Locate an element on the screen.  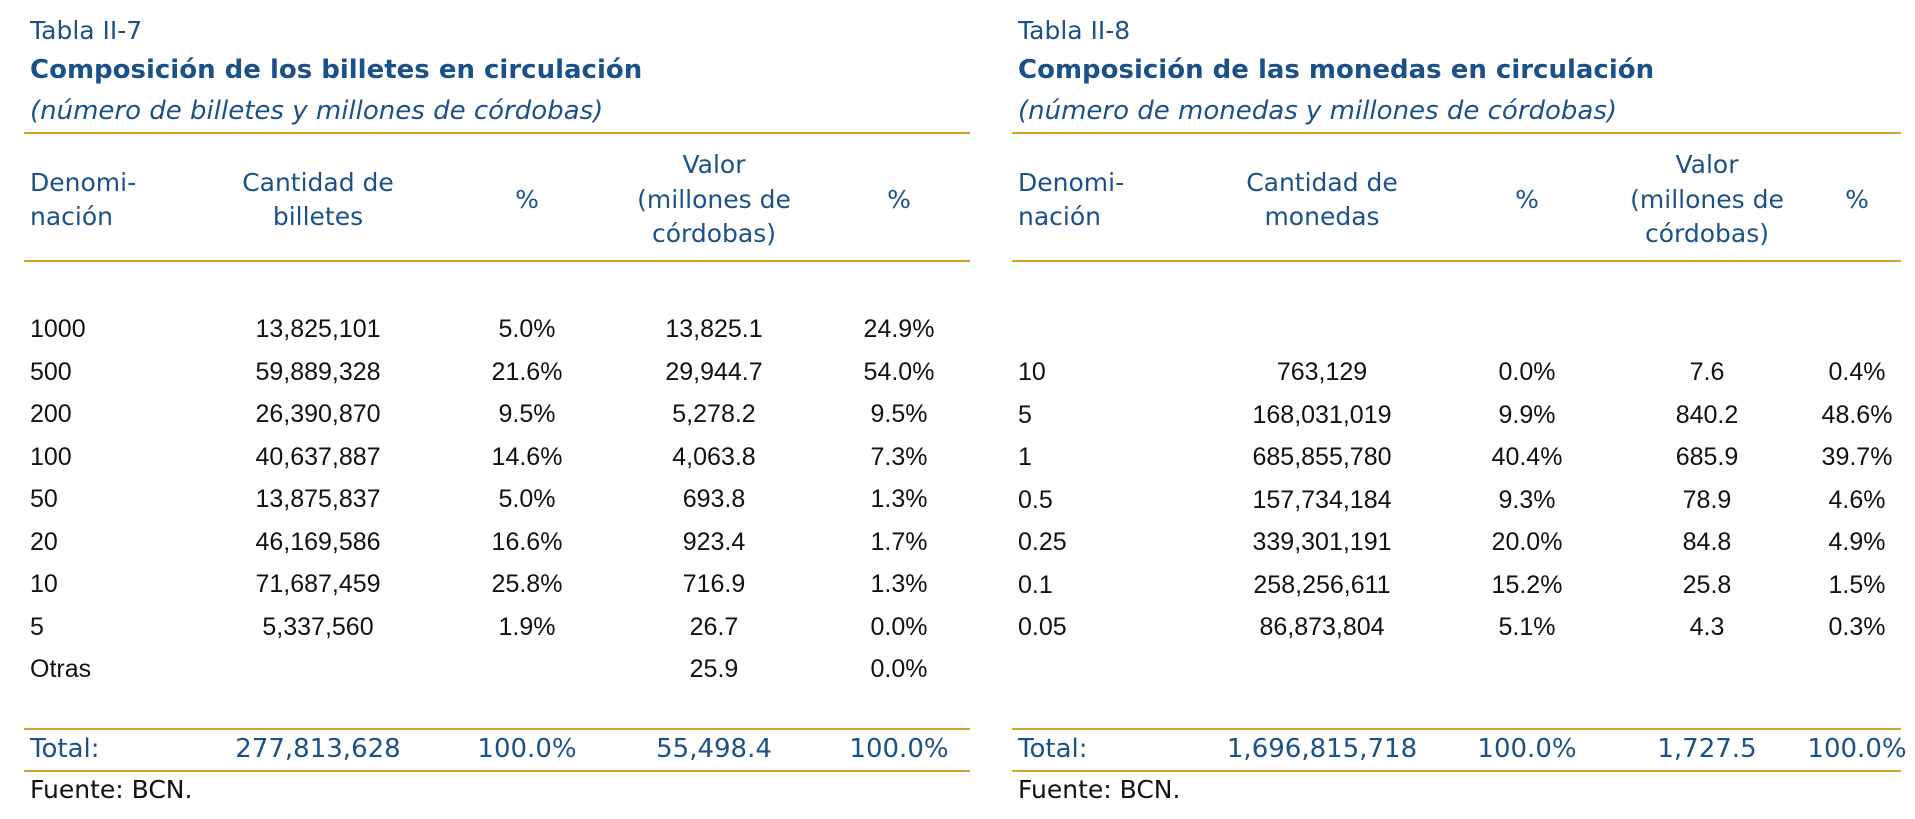
cell-percent-cantidad: 9.3% is located at coordinates (1527, 499).